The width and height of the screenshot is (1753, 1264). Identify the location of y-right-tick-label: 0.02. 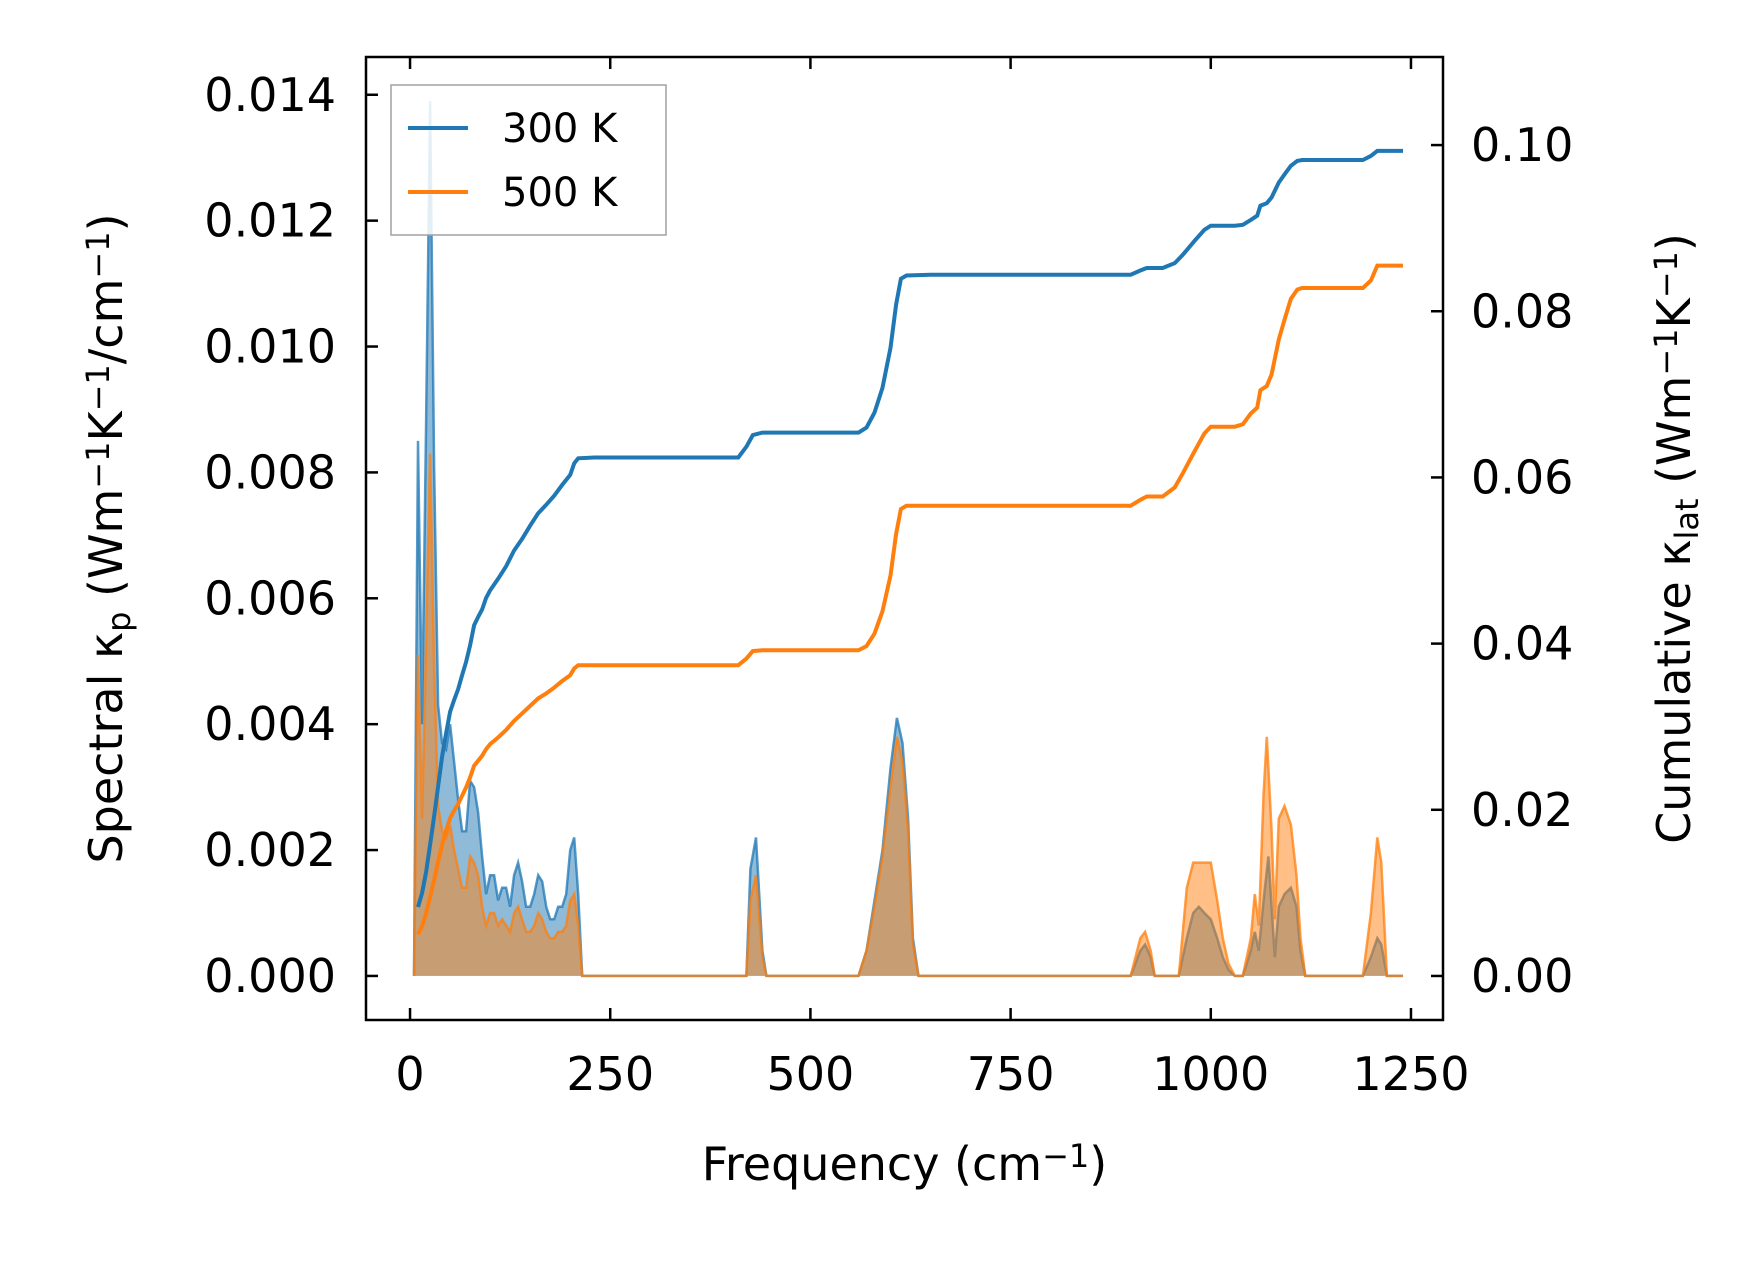
(1522, 810).